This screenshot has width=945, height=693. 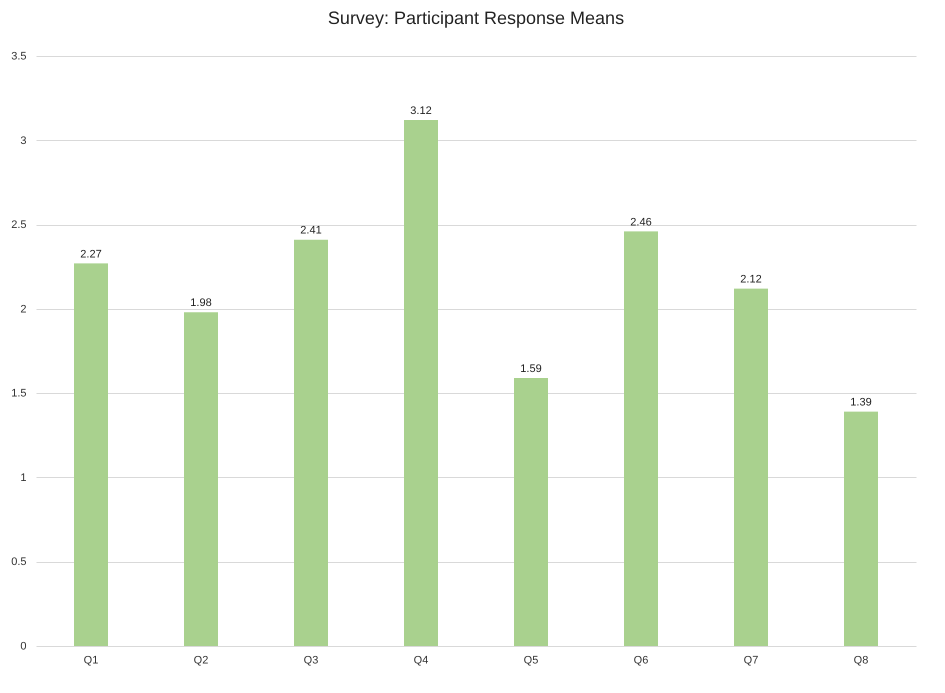 What do you see at coordinates (751, 660) in the screenshot?
I see `x-tick-label: Q7` at bounding box center [751, 660].